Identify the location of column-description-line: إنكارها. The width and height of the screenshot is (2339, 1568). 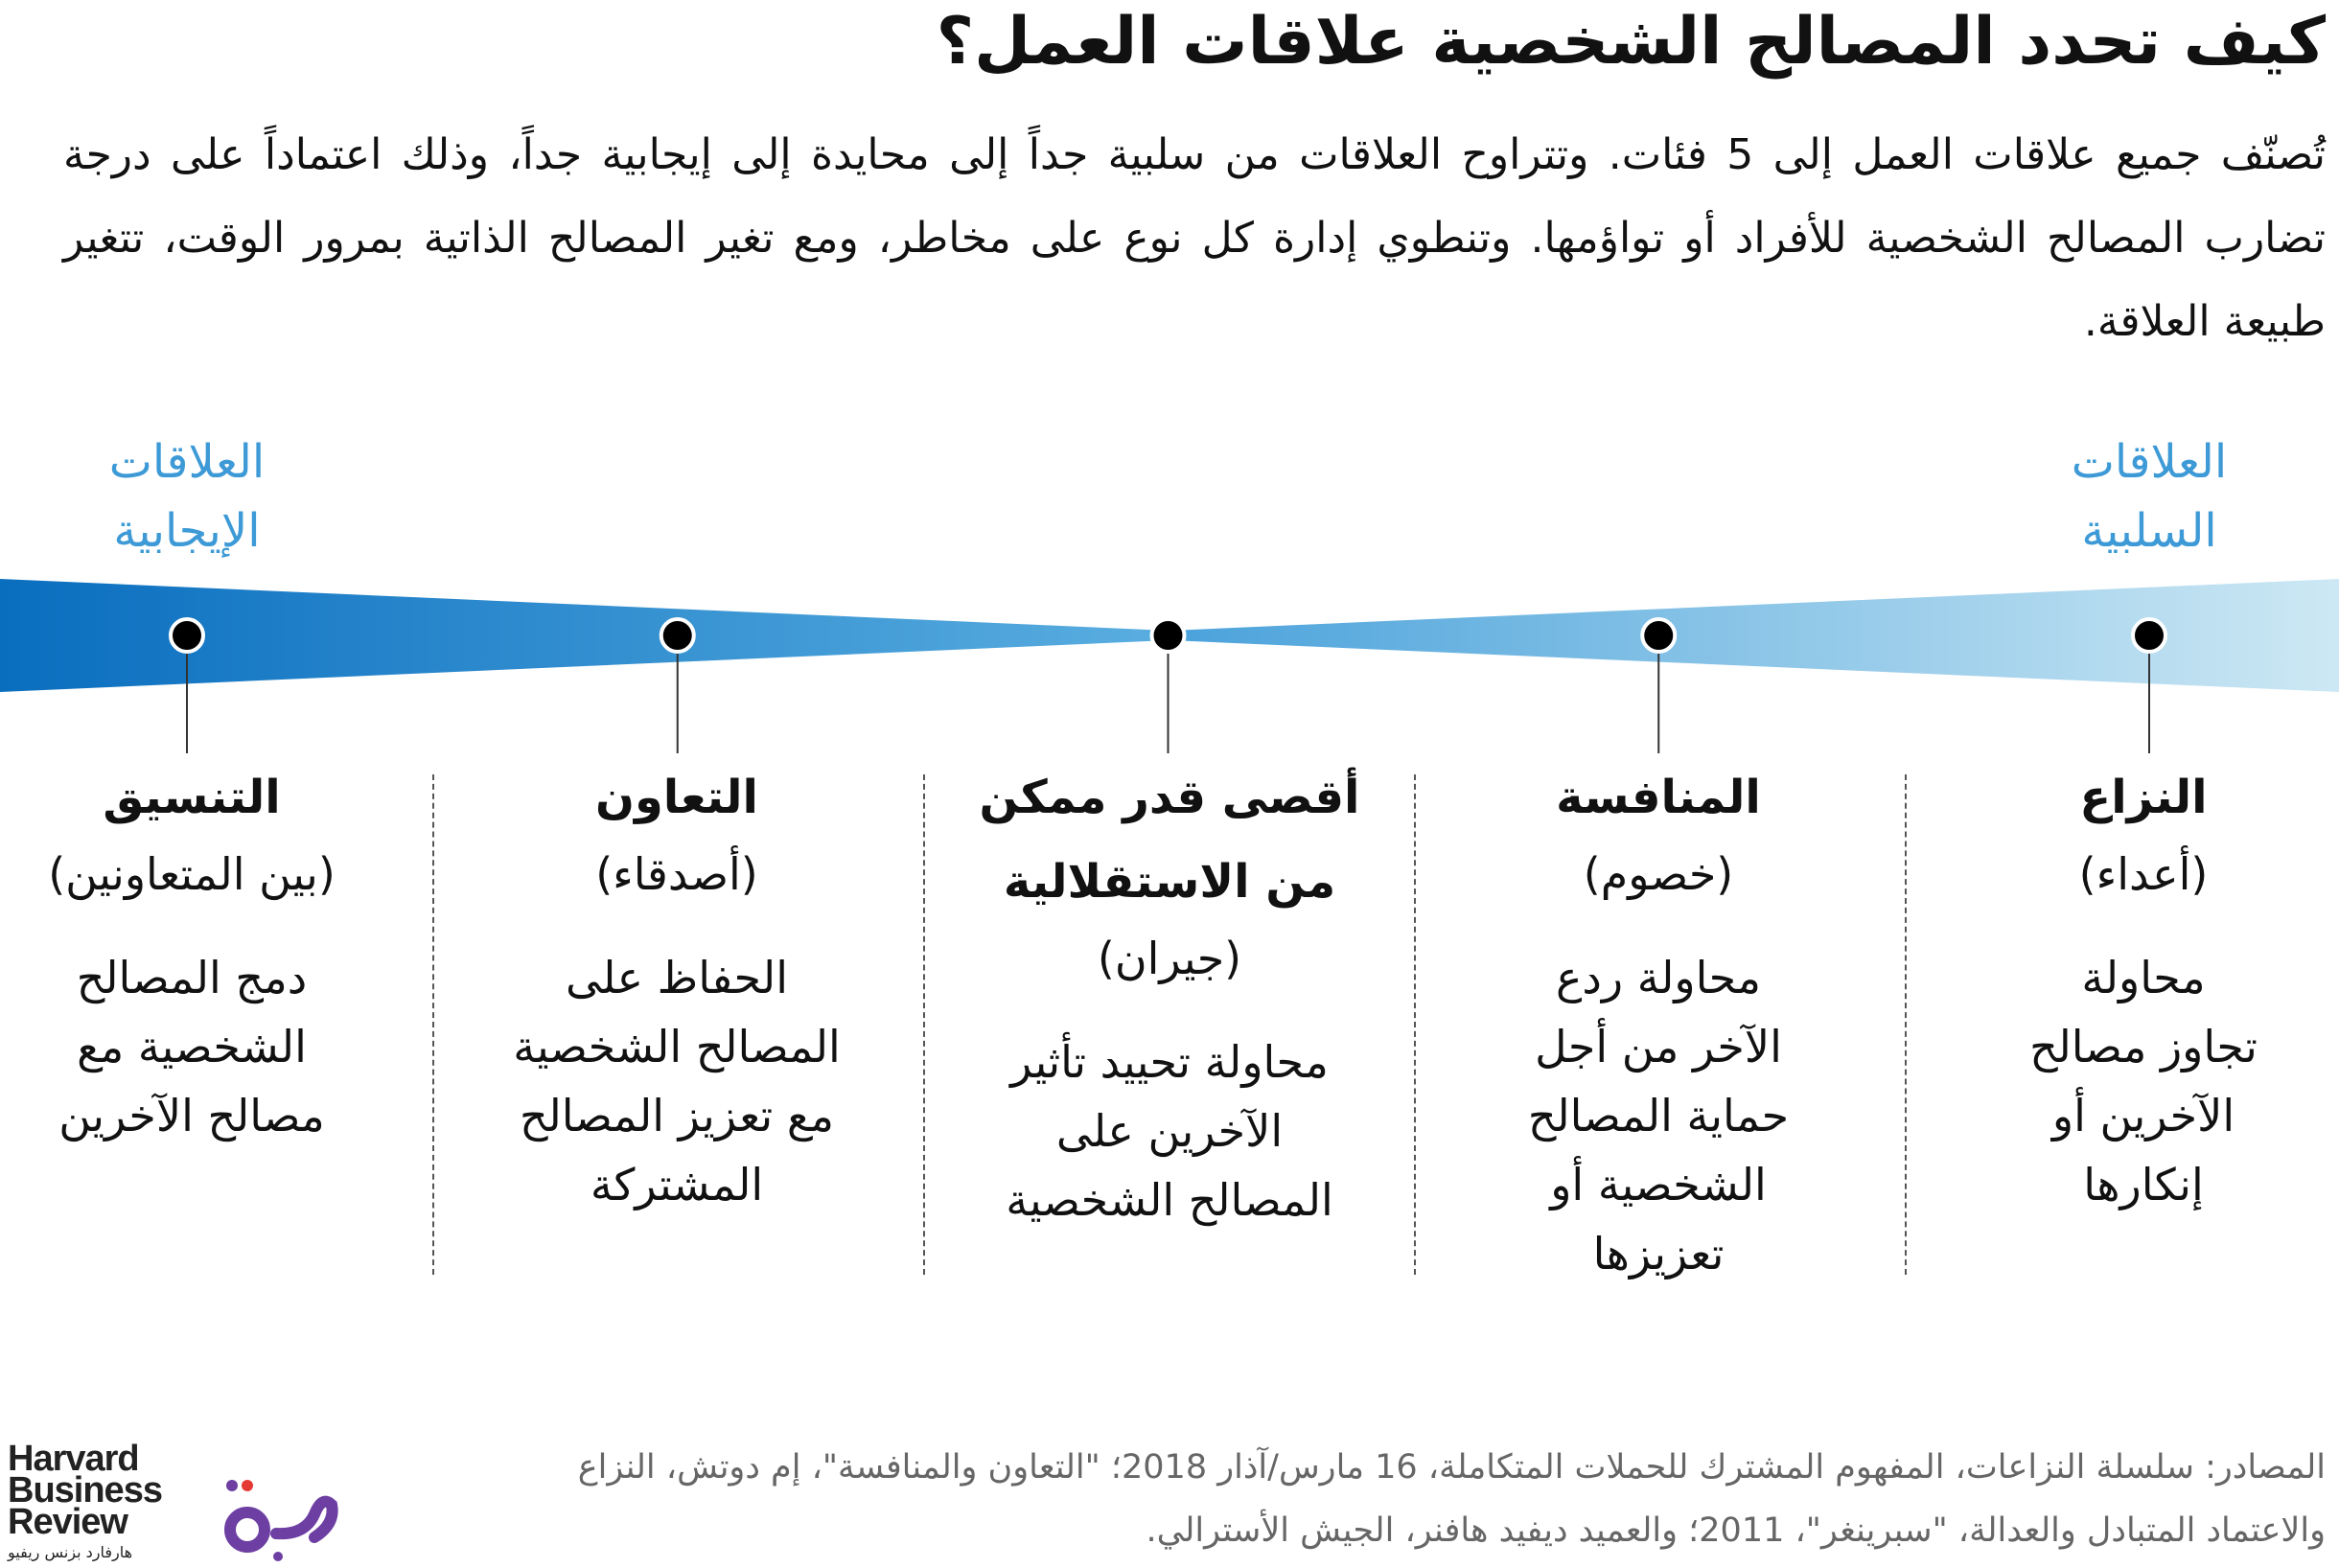
(2143, 1185).